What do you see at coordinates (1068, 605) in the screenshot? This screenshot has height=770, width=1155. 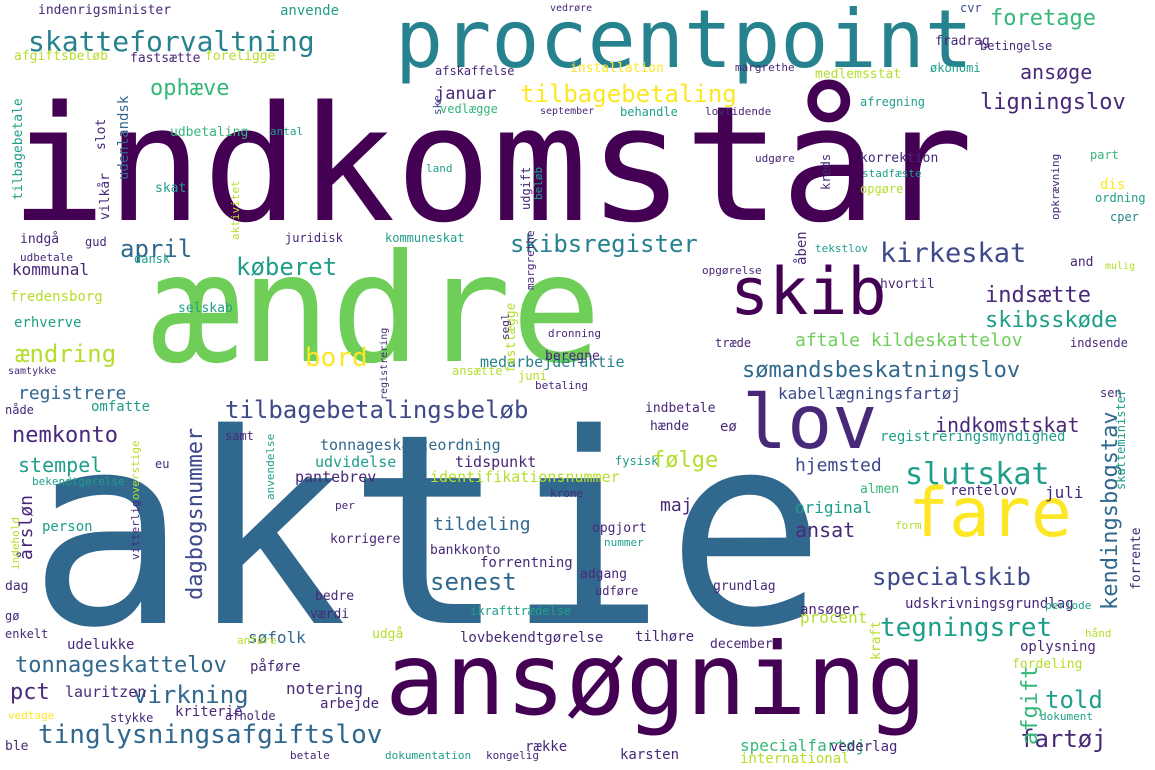 I see `cloud-word: periode` at bounding box center [1068, 605].